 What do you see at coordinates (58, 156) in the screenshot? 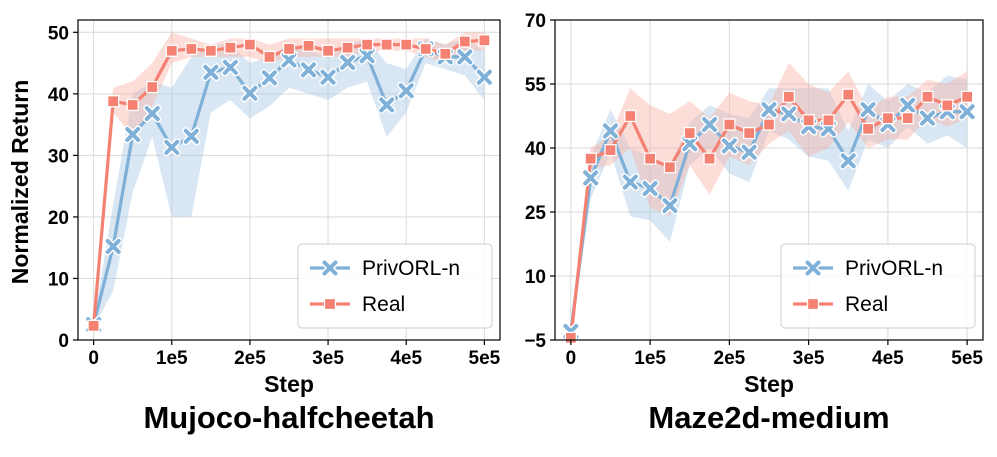
I see `y-tick-label: 30` at bounding box center [58, 156].